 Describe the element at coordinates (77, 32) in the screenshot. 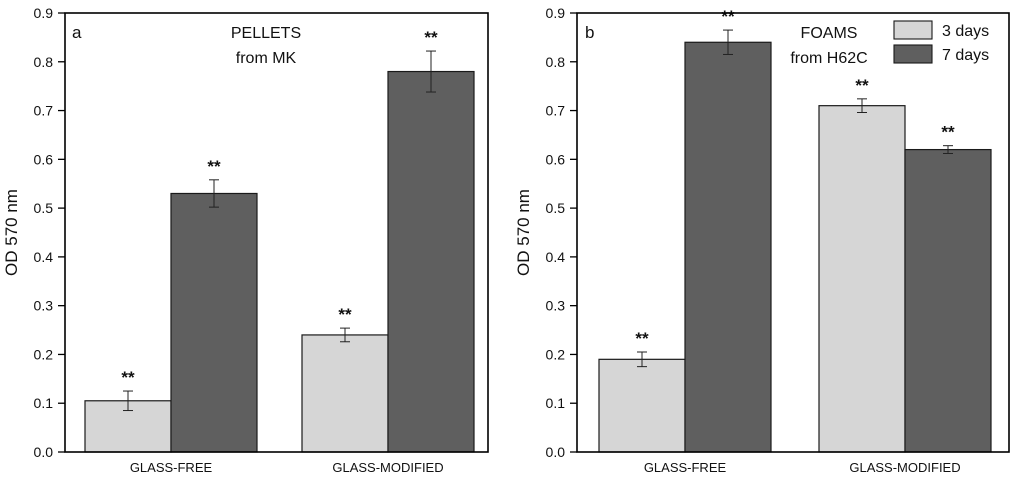

I see `panel-letter: a` at that location.